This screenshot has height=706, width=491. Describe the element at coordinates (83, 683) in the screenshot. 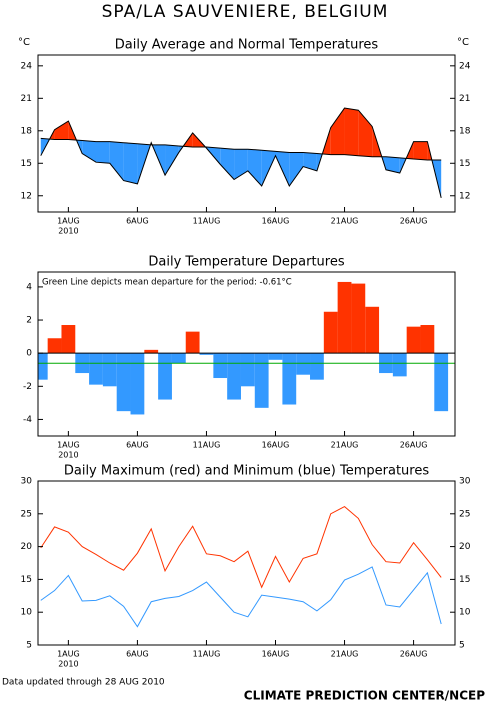

I see `footer-note: Data updated through 28 AUG 2010` at that location.